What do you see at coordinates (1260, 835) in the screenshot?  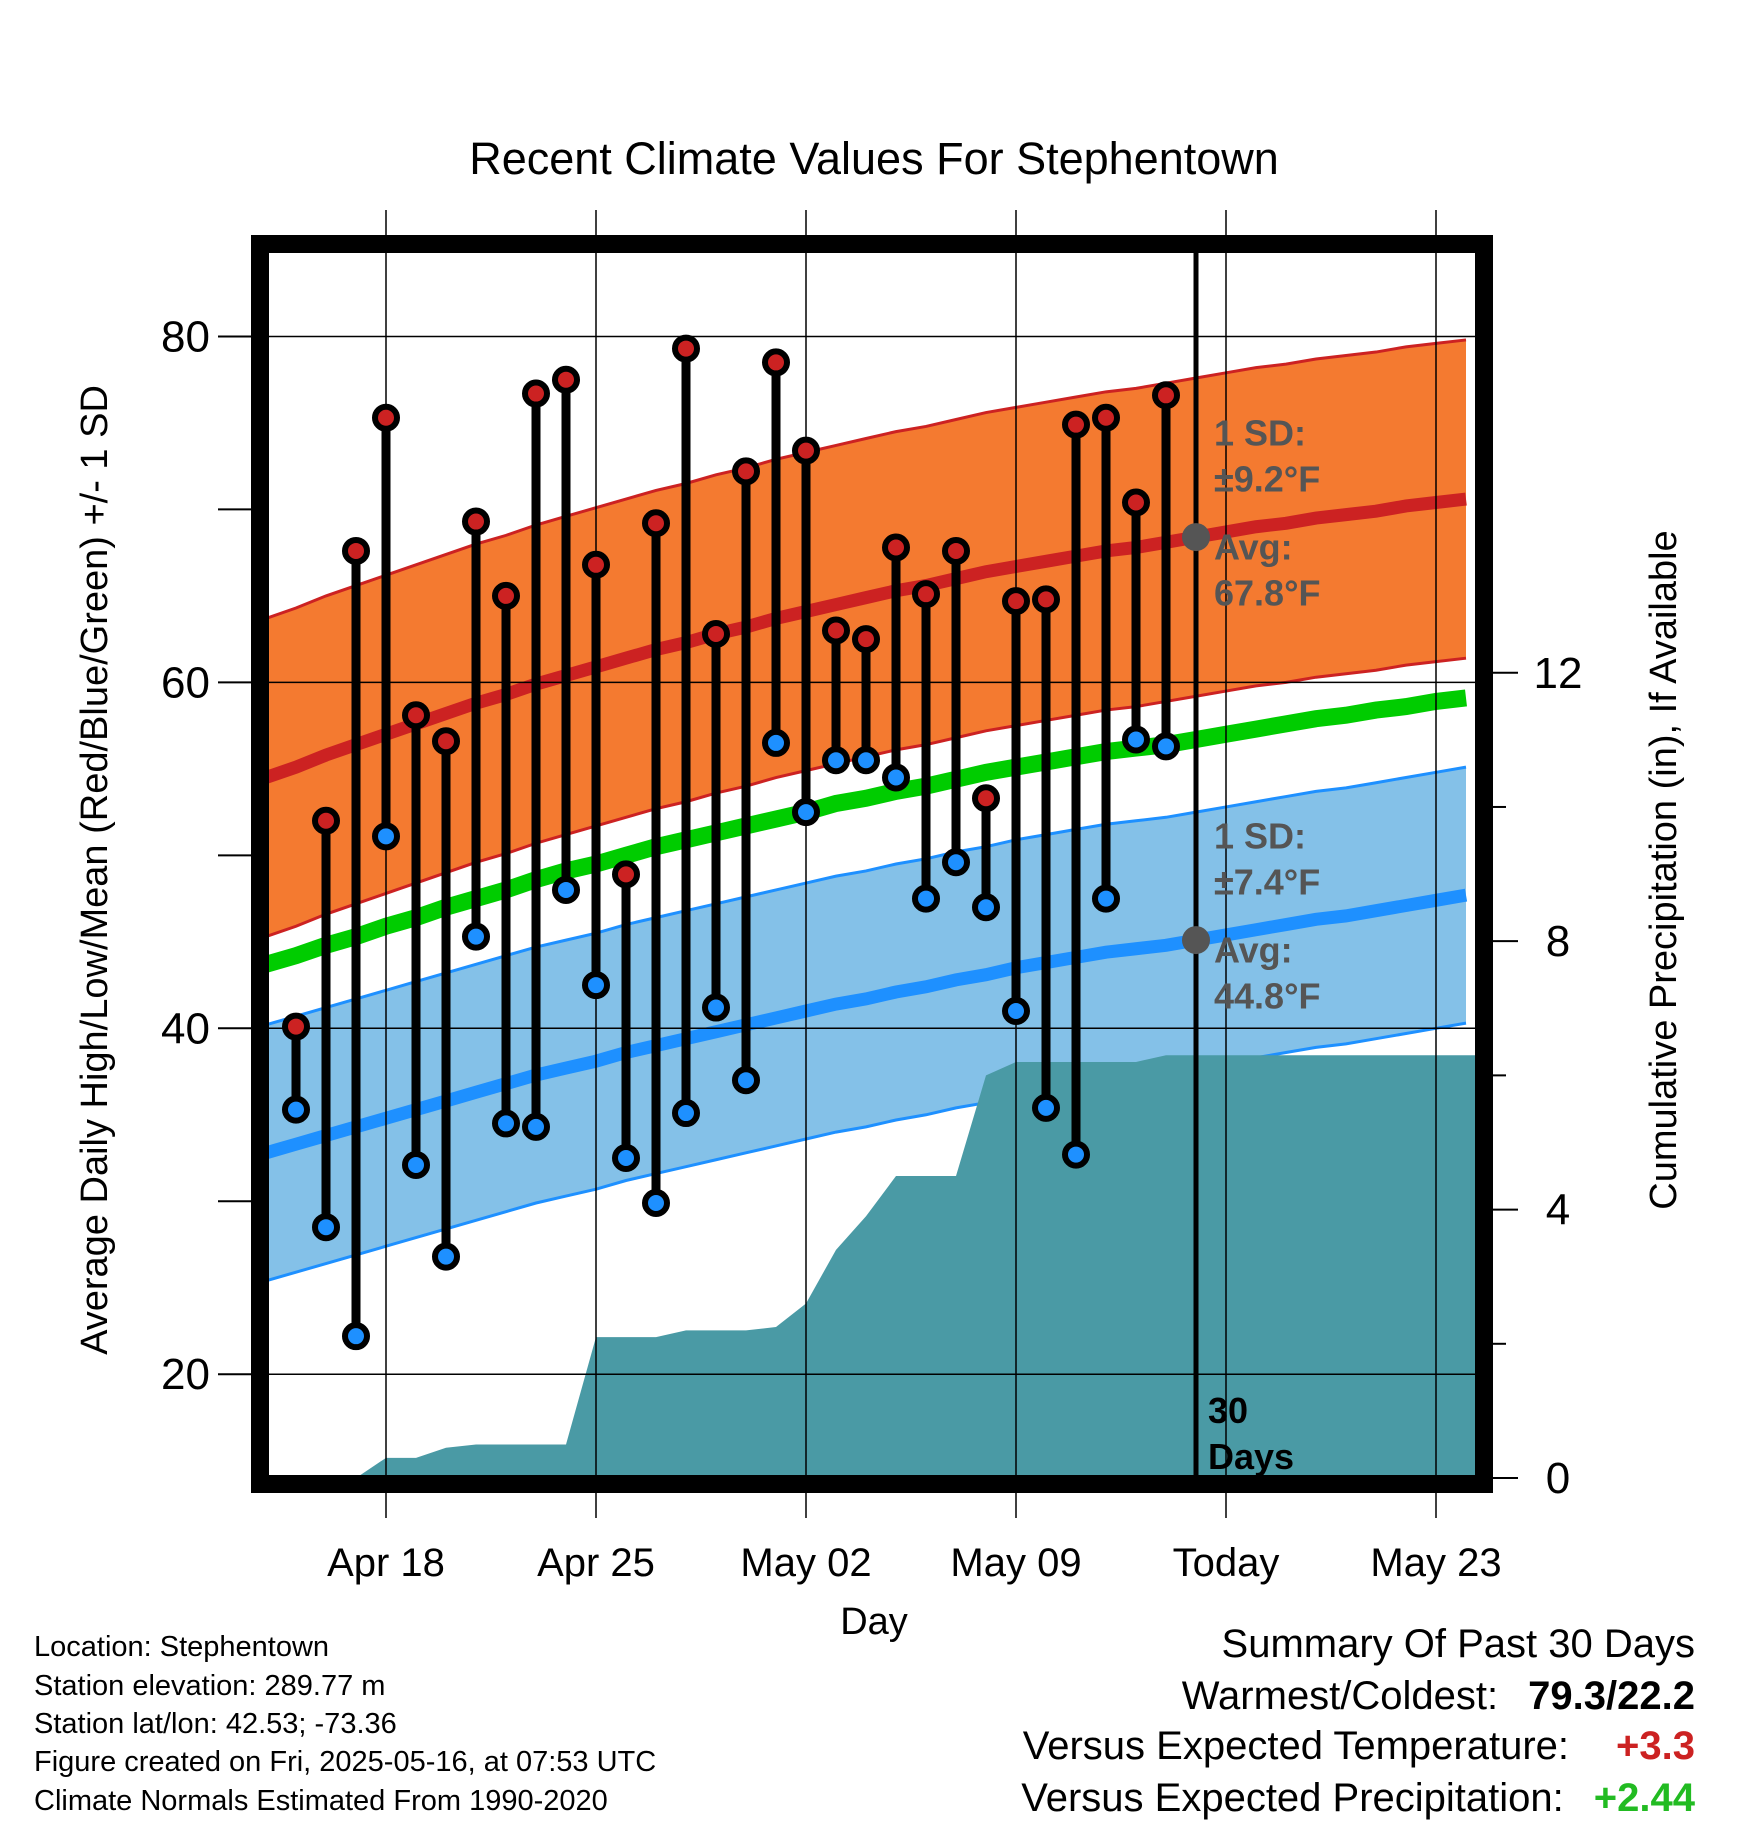 I see `sd-low-annotation-0: 1 SD:` at bounding box center [1260, 835].